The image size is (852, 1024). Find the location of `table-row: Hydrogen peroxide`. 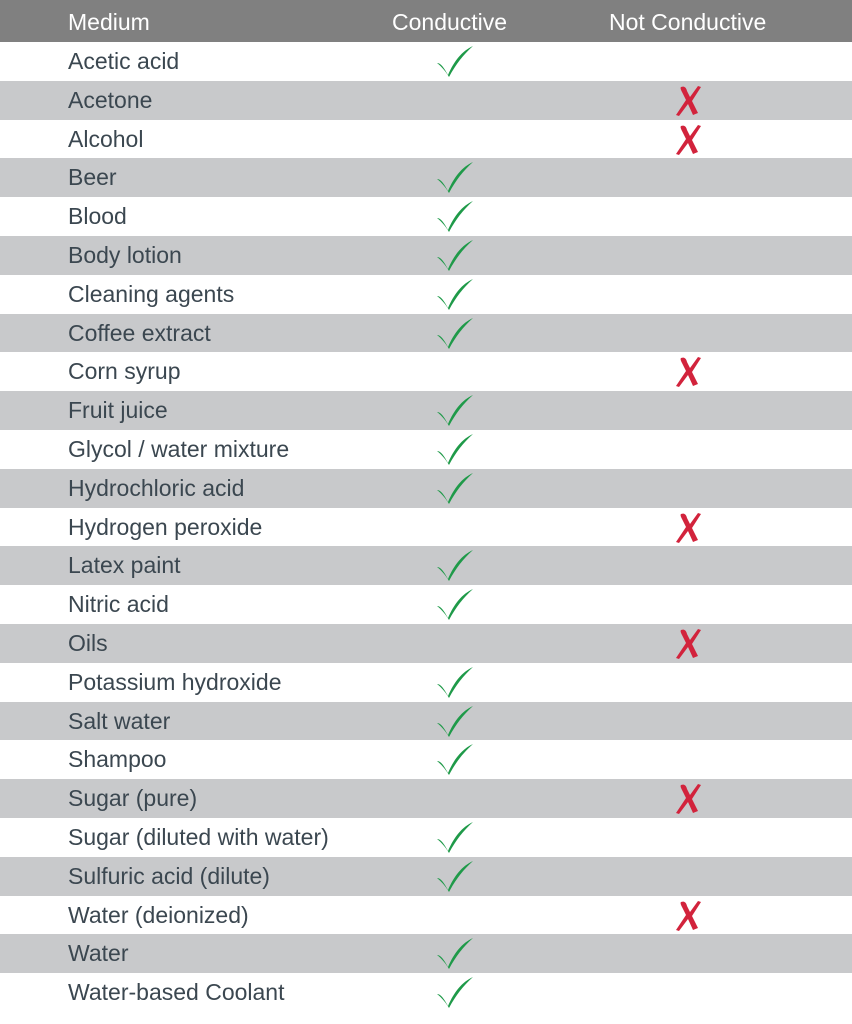

table-row: Hydrogen peroxide is located at coordinates (426, 527).